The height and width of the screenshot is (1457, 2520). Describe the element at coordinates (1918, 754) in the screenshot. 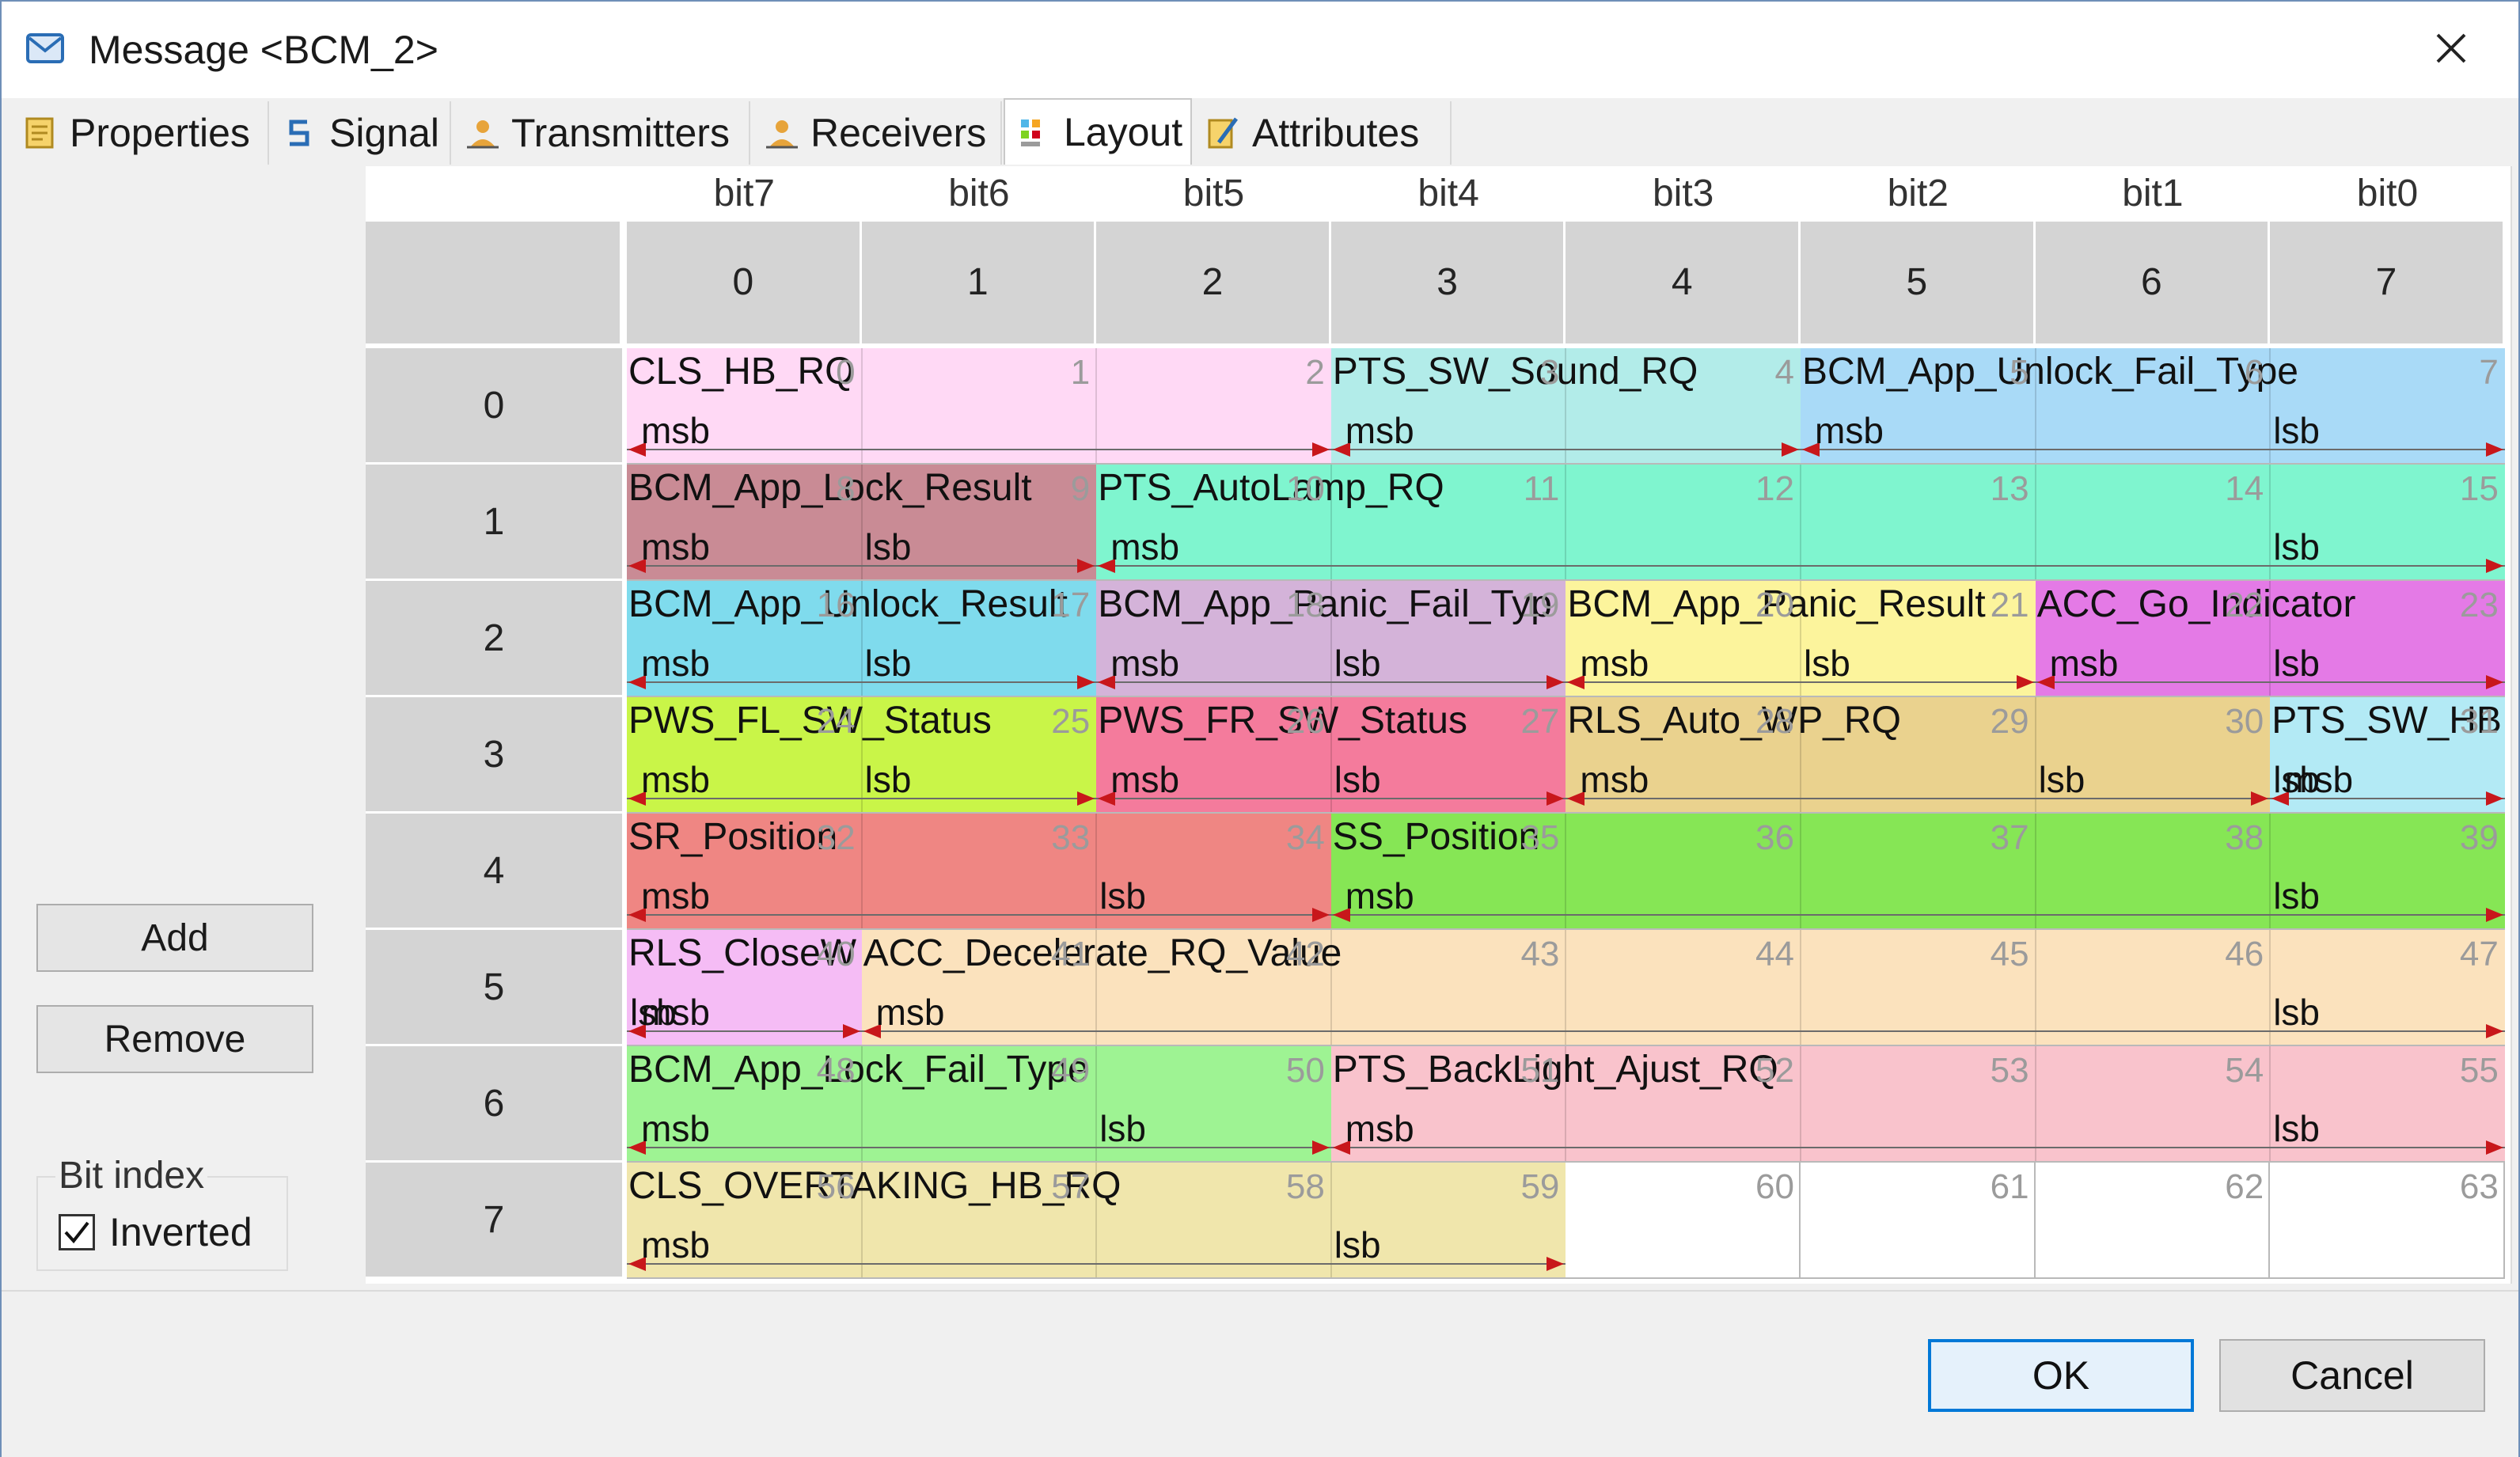

I see `signal-block: RLS_Auto_WP_RQ msb lsb` at that location.